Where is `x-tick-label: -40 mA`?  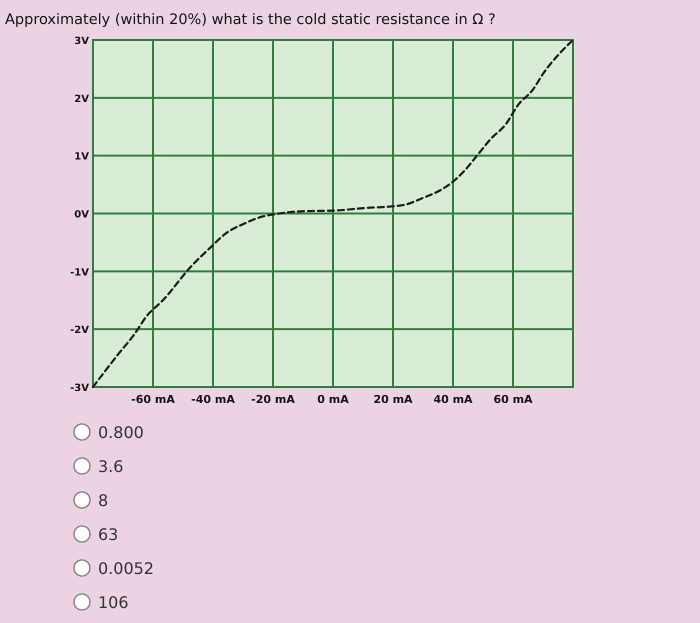 x-tick-label: -40 mA is located at coordinates (213, 399).